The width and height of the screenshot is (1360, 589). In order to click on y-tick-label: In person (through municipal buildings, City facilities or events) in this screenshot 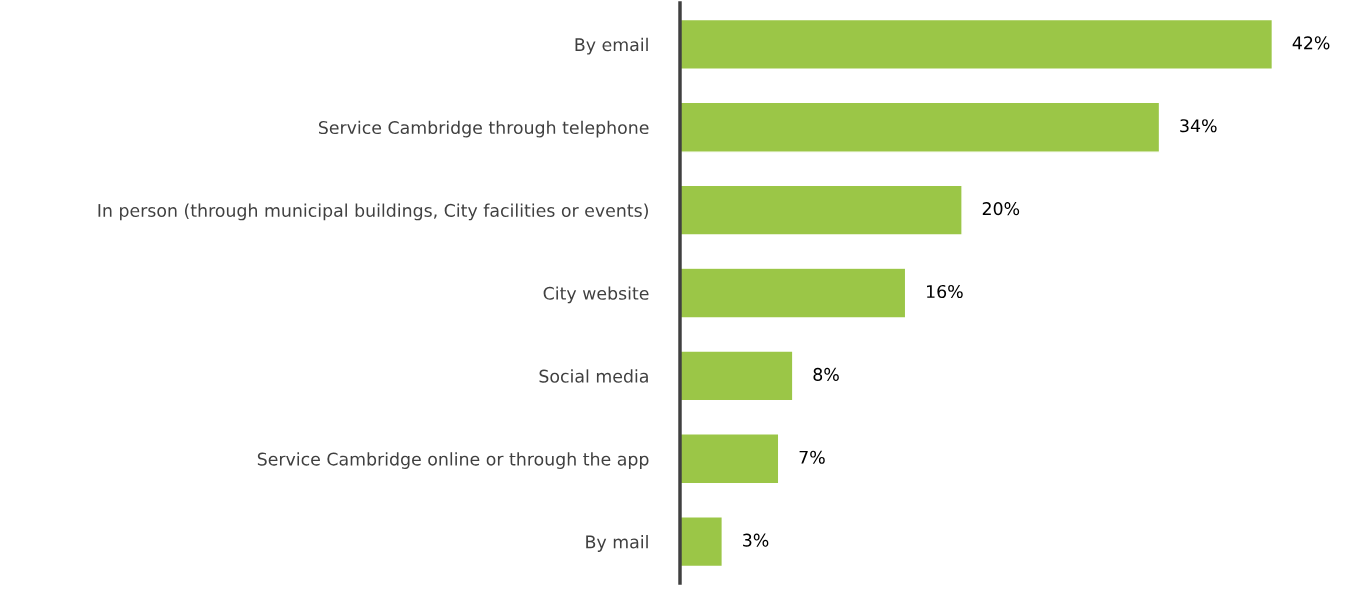, I will do `click(373, 212)`.